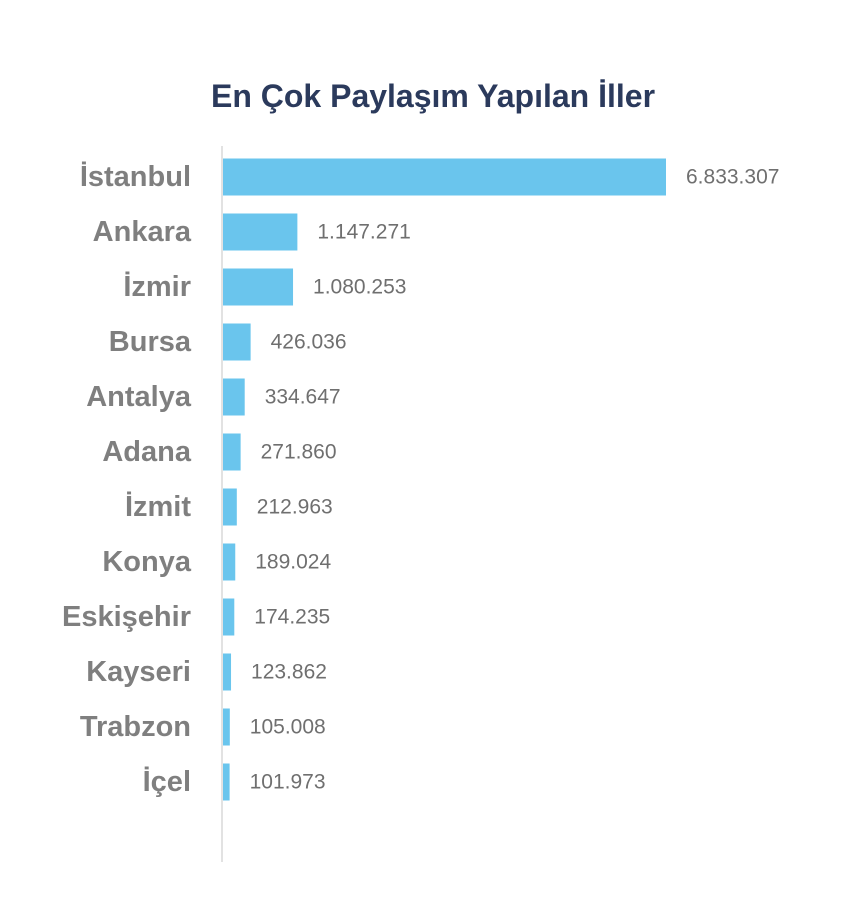  Describe the element at coordinates (293, 562) in the screenshot. I see `value-label: 189.024` at that location.